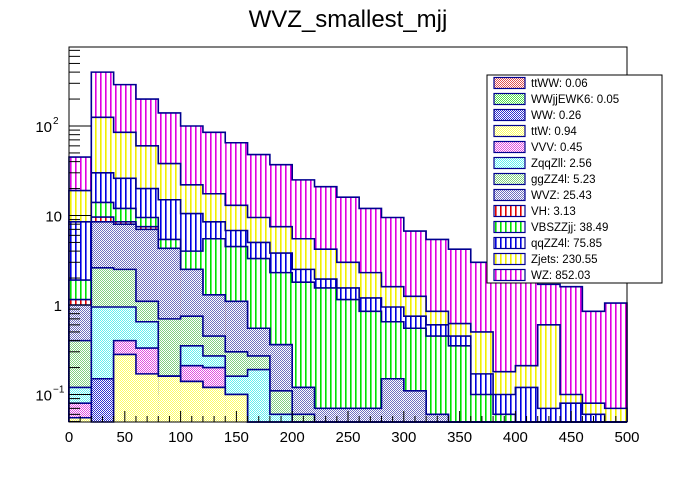 This screenshot has height=477, width=696. Describe the element at coordinates (236, 437) in the screenshot. I see `x-tick-label: 150` at that location.